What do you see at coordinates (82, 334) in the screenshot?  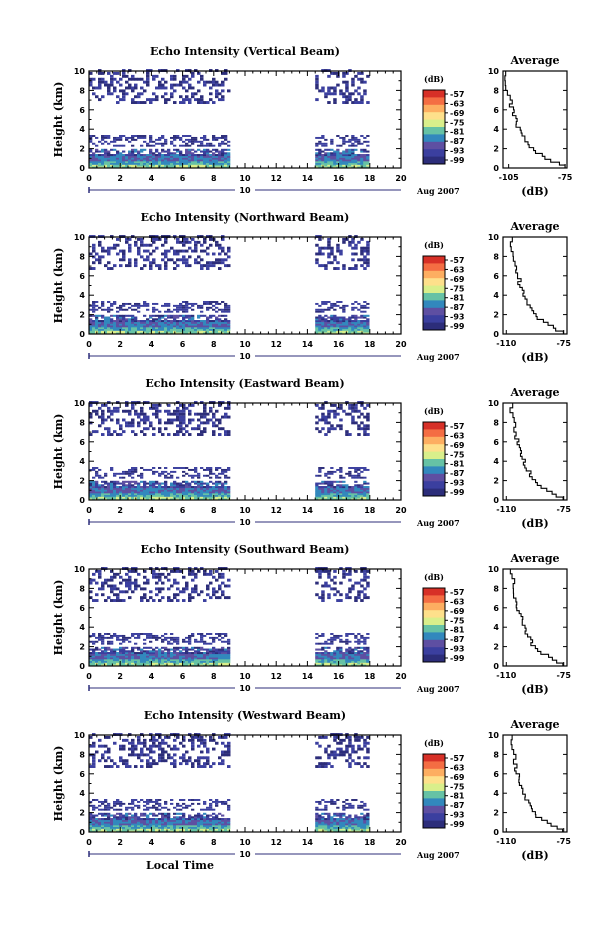 I see `y-tick-label: 0` at bounding box center [82, 334].